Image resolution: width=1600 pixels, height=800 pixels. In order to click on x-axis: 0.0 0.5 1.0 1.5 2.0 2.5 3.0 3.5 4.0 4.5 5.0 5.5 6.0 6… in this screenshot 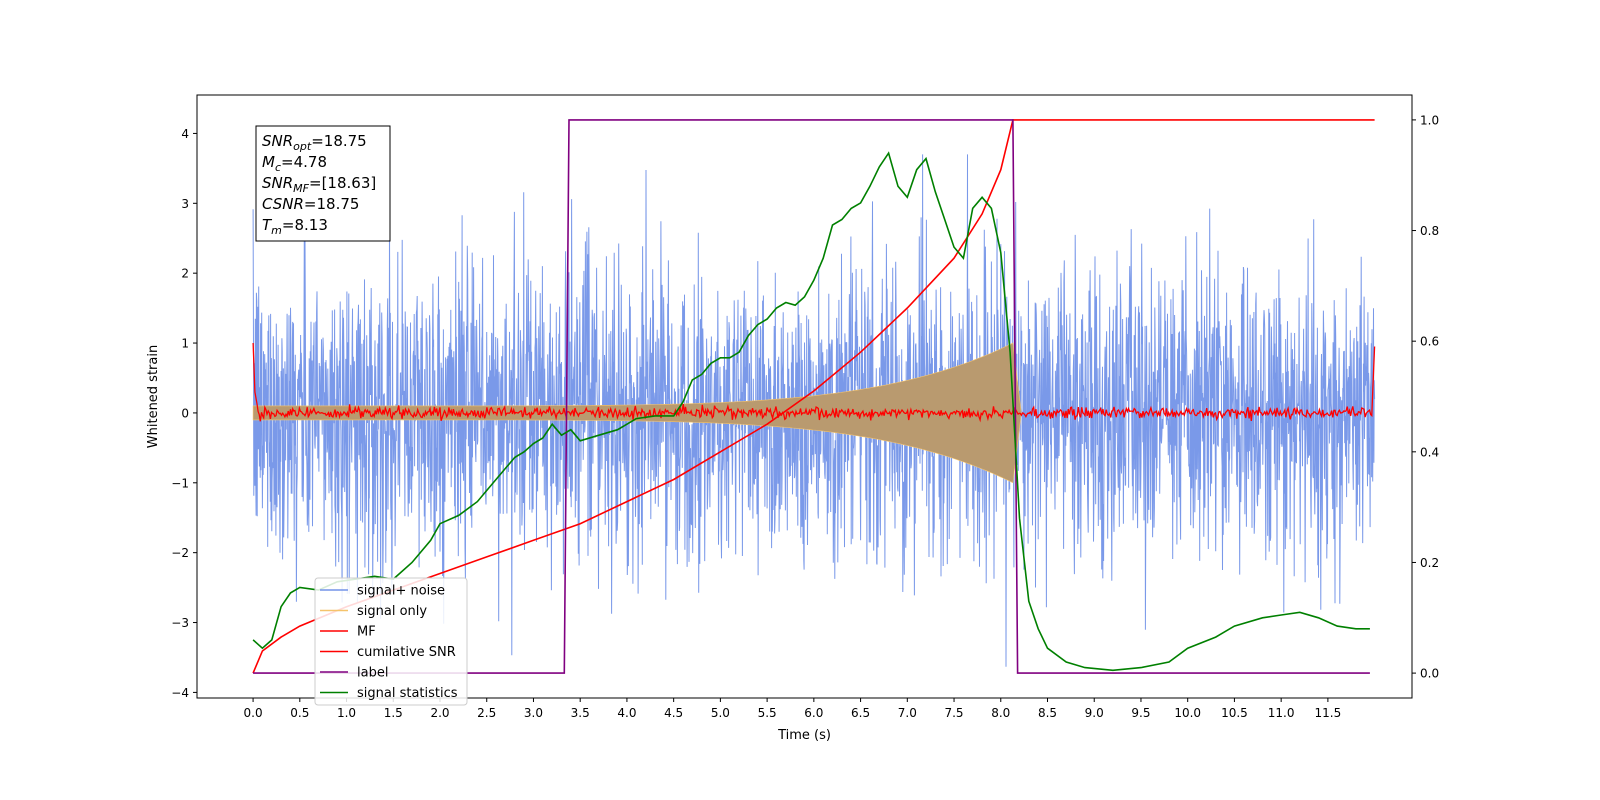, I will do `click(793, 709)`.